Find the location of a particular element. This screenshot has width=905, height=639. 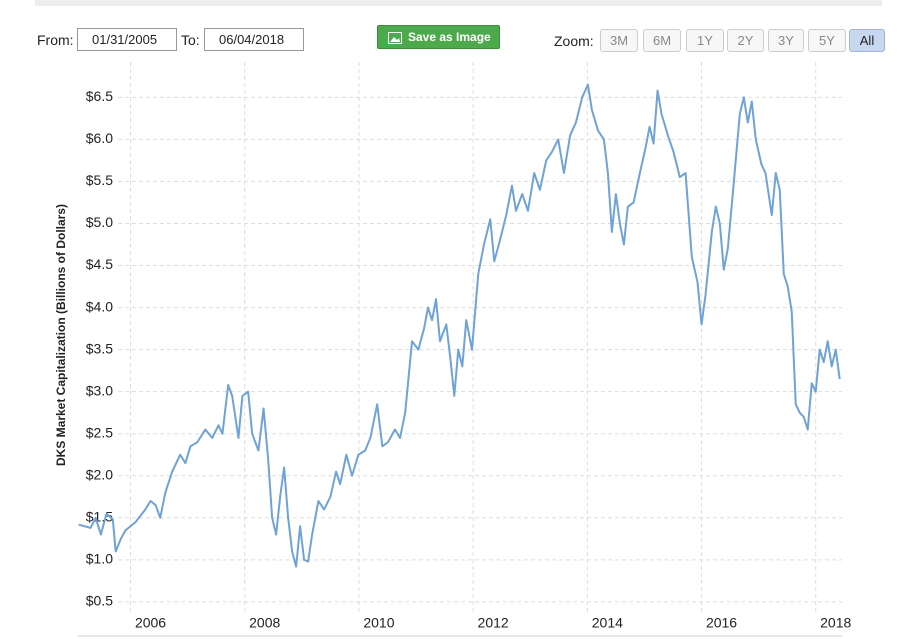

y-tick-label: $6.0 is located at coordinates (99, 138).